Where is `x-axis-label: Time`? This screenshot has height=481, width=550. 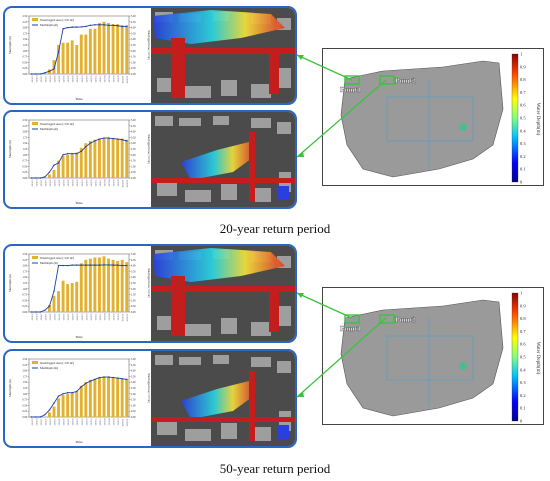
x-axis-label: Time is located at coordinates (79, 203).